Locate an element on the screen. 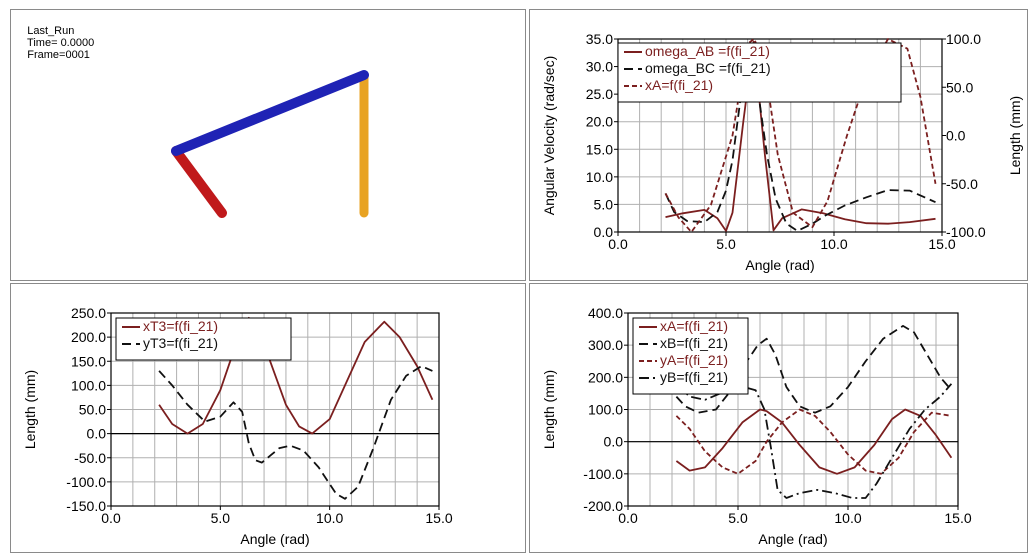  y2-tick-label: -50.0 is located at coordinates (962, 184).